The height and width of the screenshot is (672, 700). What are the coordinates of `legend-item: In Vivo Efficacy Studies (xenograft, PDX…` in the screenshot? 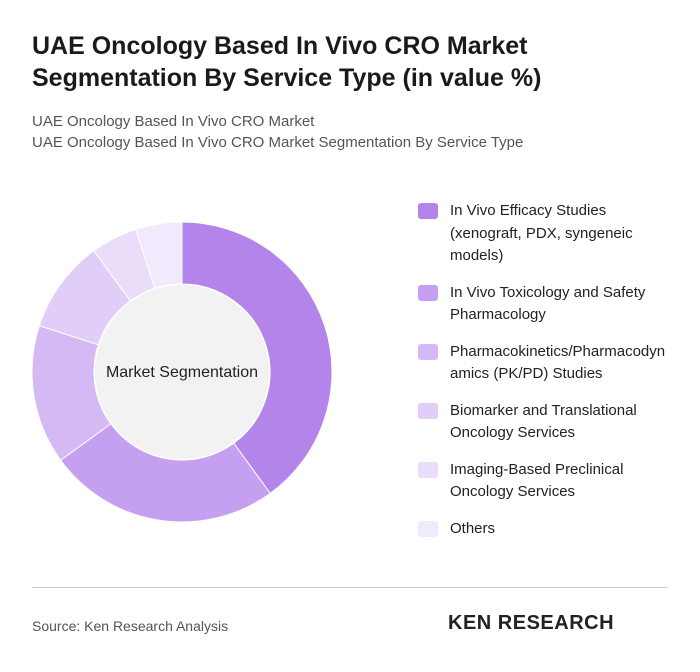 It's located at (543, 234).